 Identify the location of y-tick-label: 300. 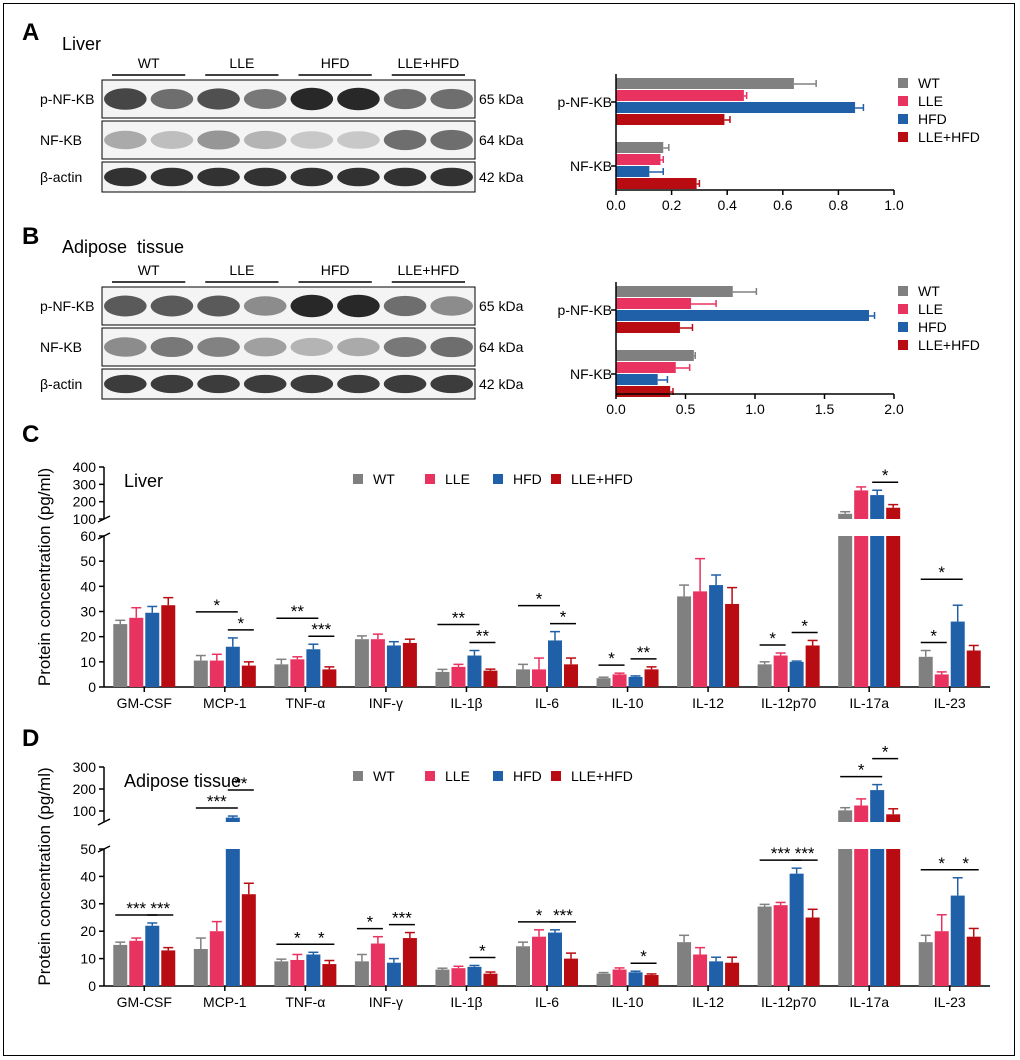
(85, 484).